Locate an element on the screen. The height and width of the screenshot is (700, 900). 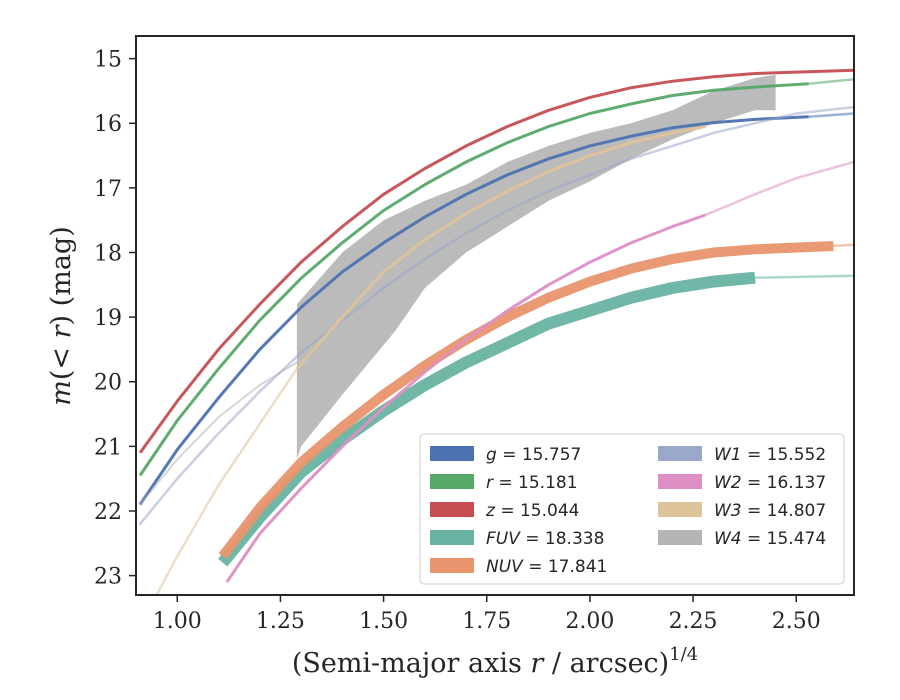
y-tick-label: 16 is located at coordinates (108, 124).